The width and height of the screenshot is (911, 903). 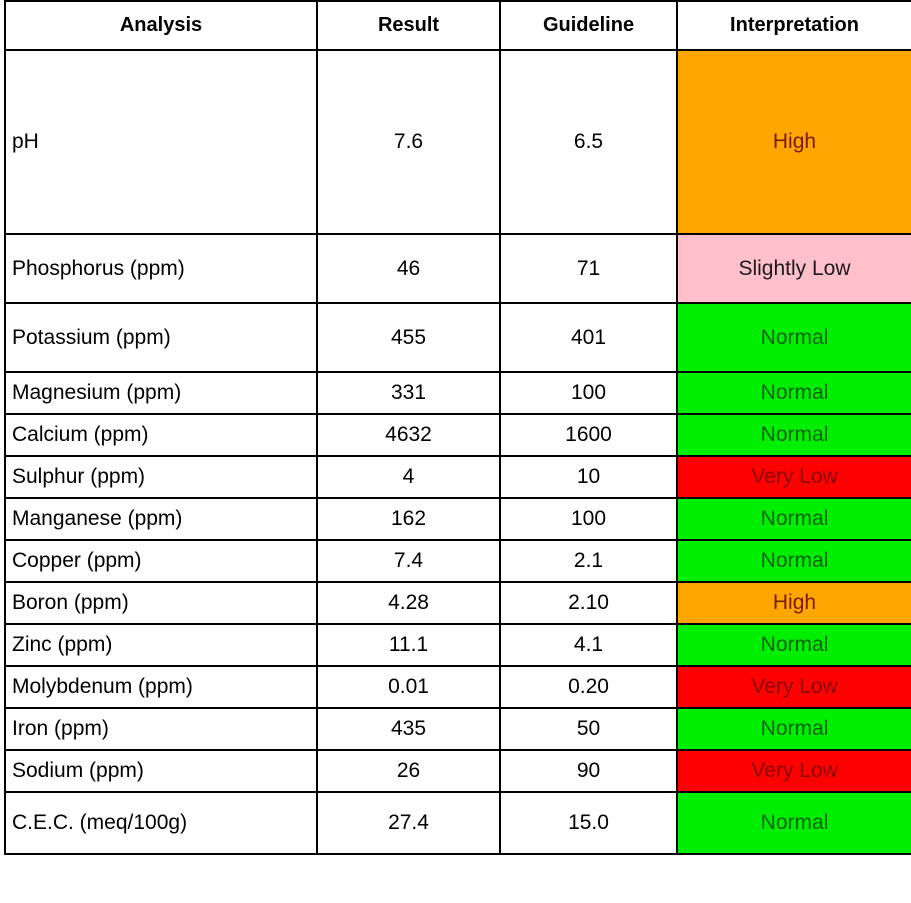 I want to click on result-cell: 4632, so click(x=408, y=435).